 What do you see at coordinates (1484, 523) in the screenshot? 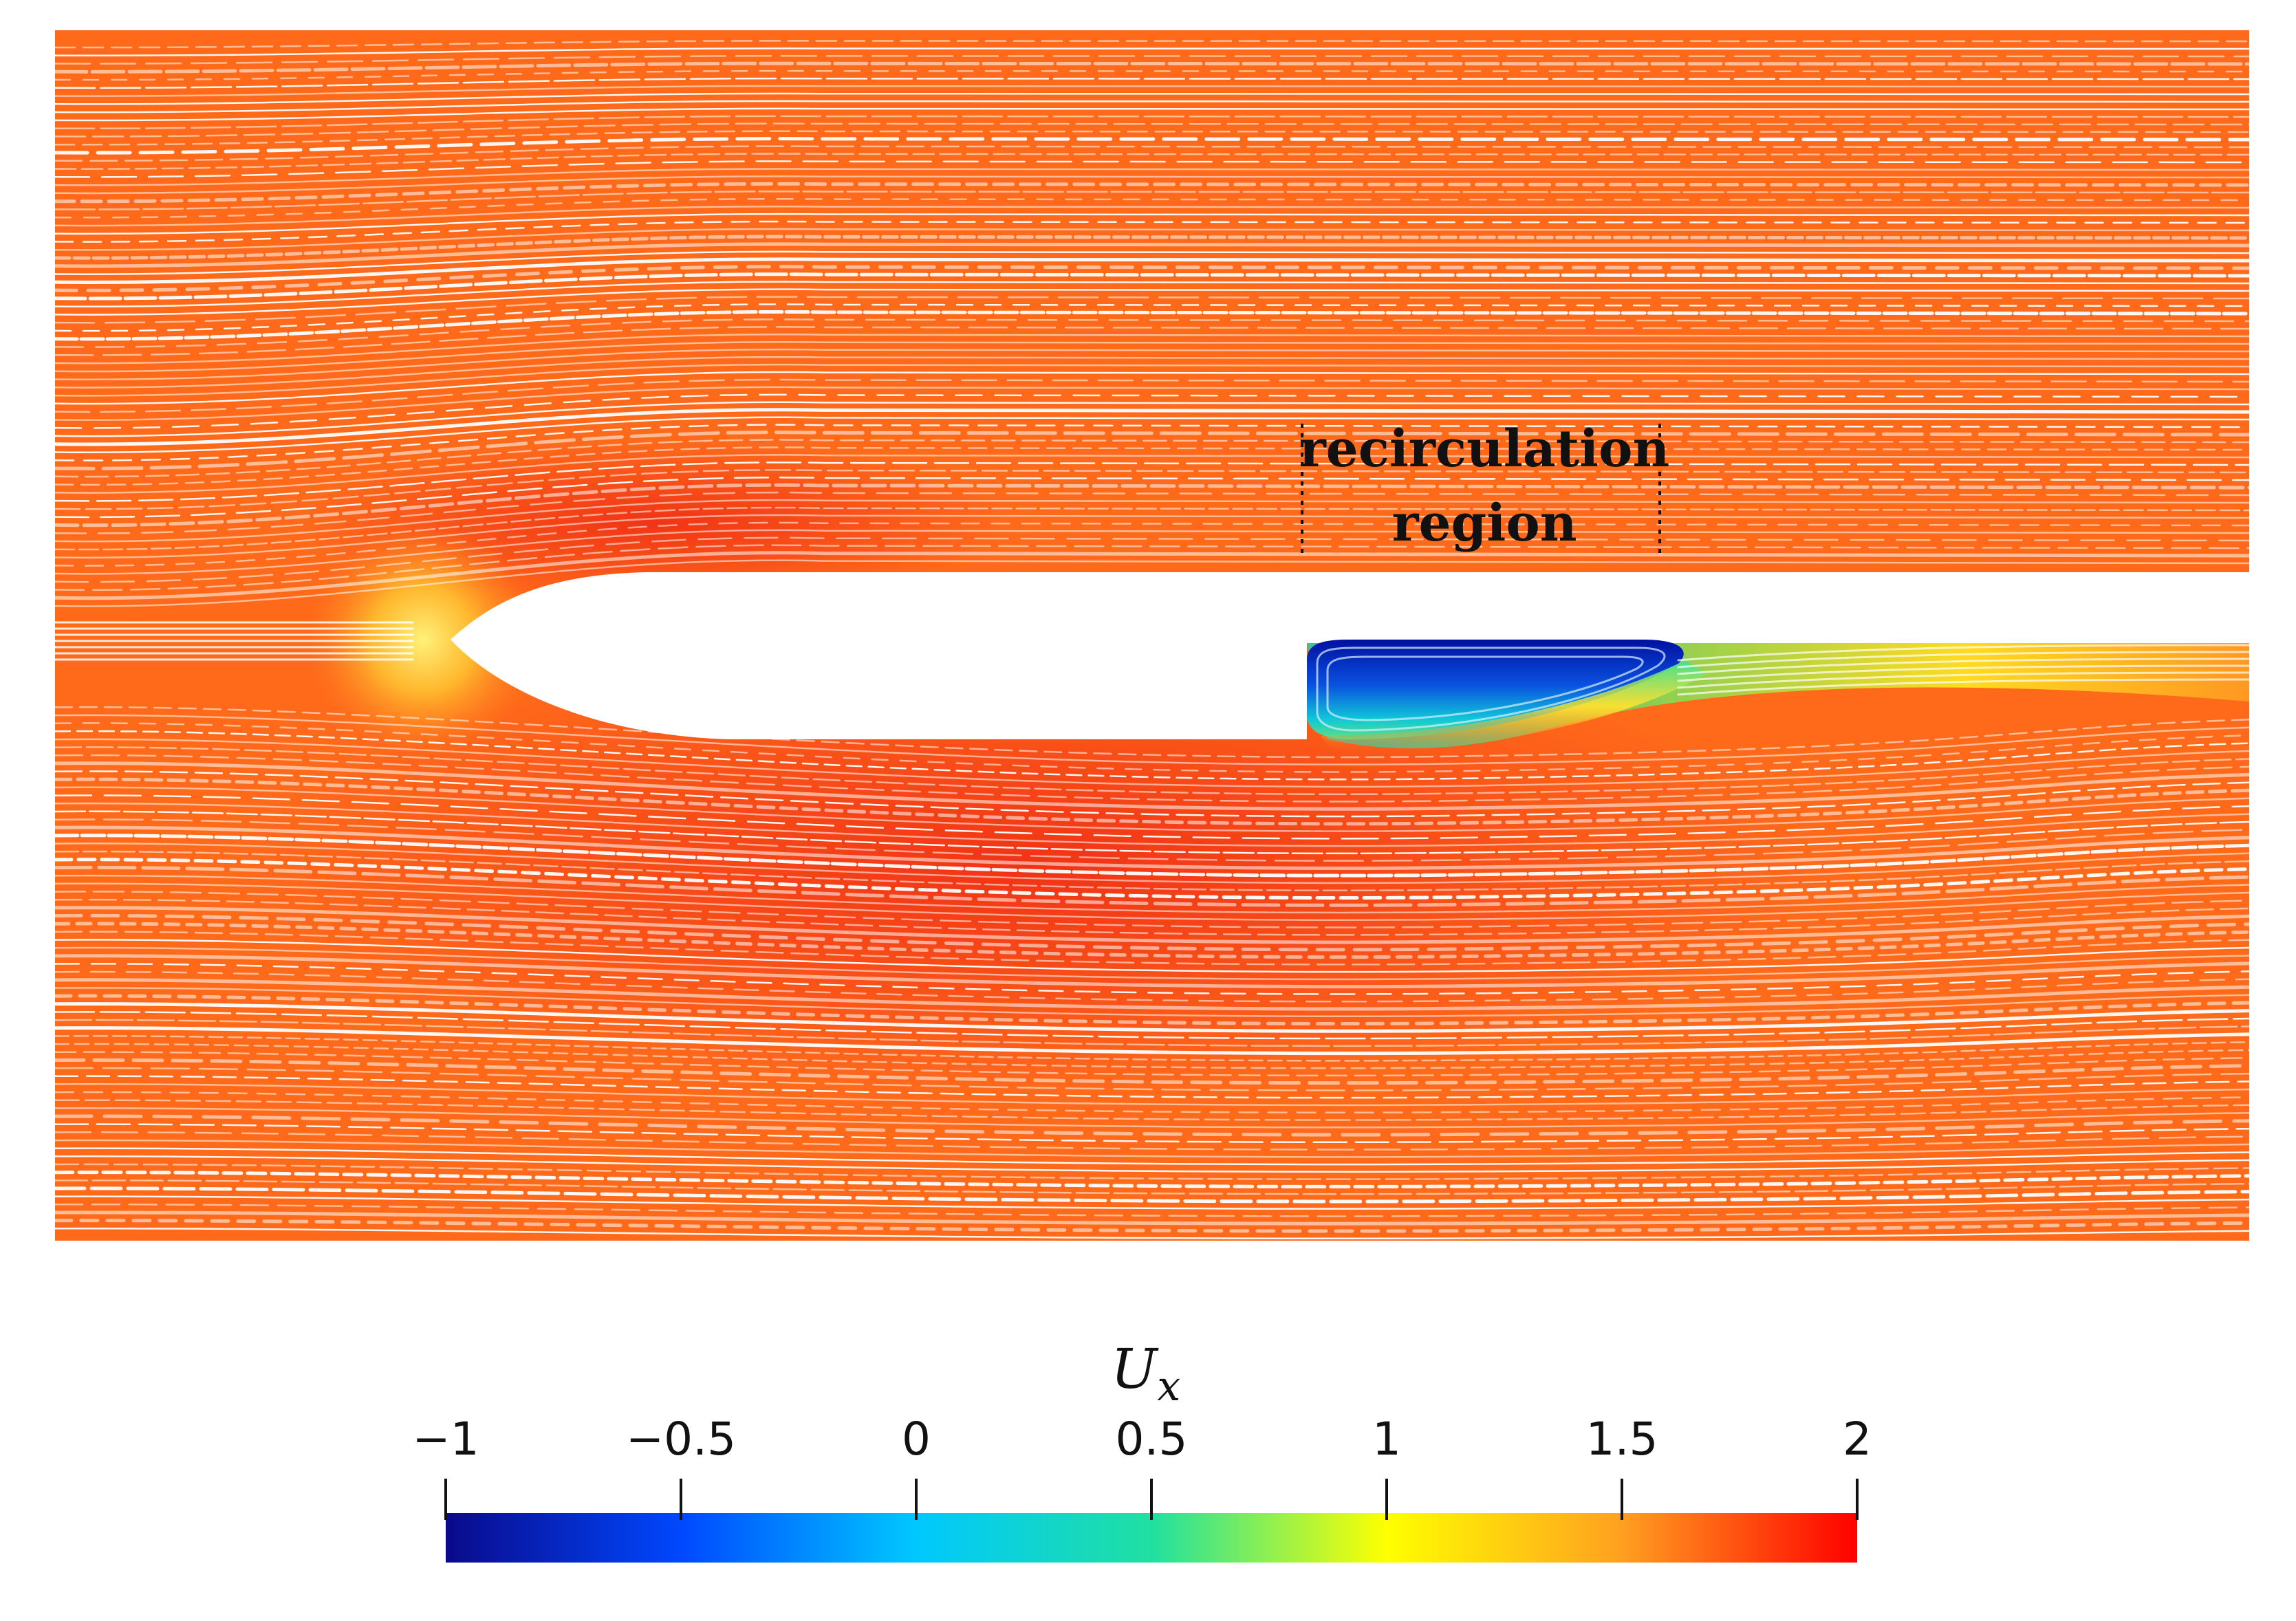
I see `annotation-line-2: region` at bounding box center [1484, 523].